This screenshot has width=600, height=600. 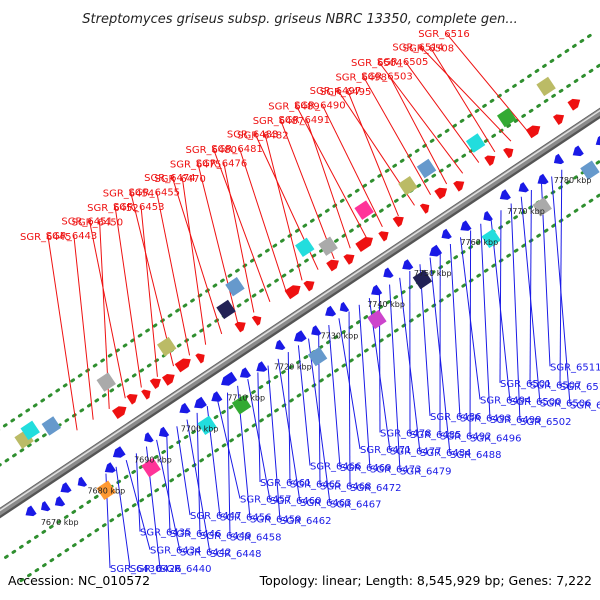 What do you see at coordinates (336, 91) in the screenshot?
I see `forward-gene-label: SGR_6497` at bounding box center [336, 91].